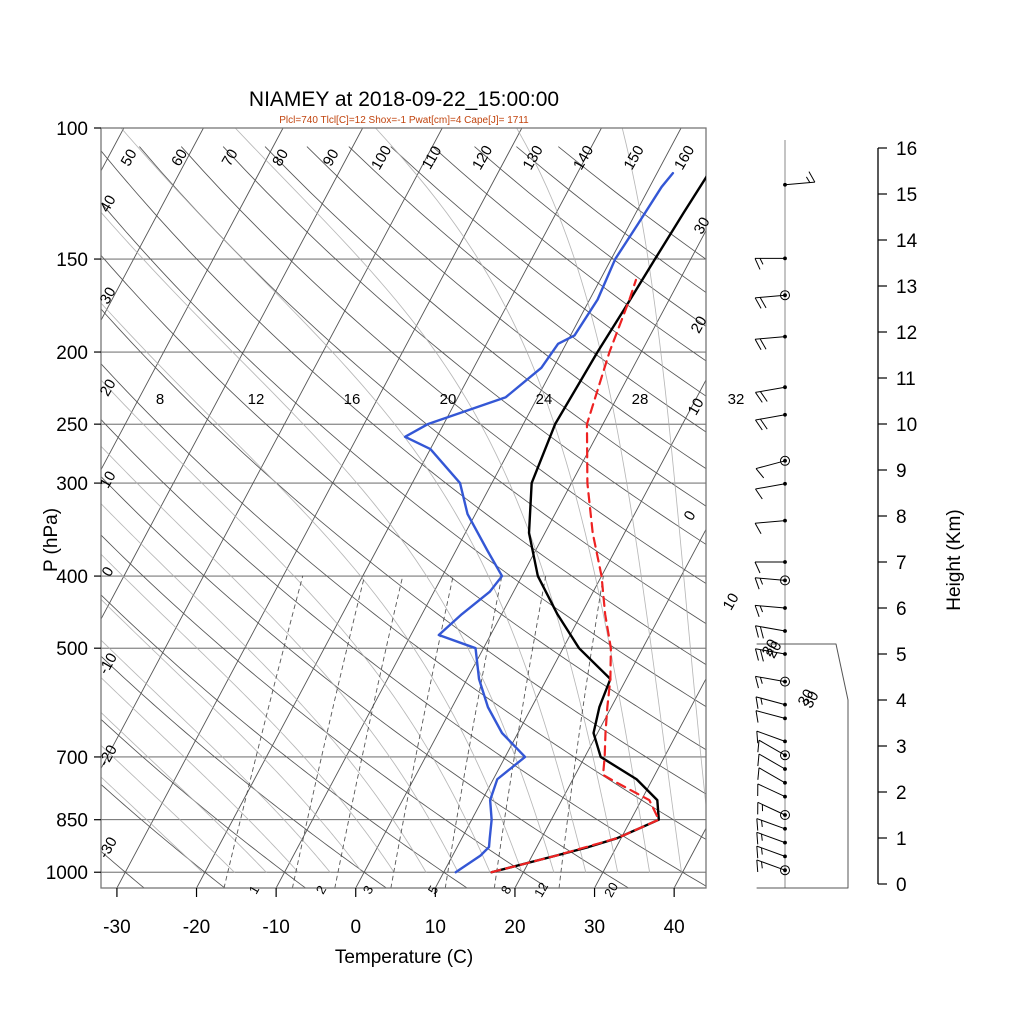 This screenshot has width=1024, height=1024. I want to click on grid-label: 60, so click(179, 157).